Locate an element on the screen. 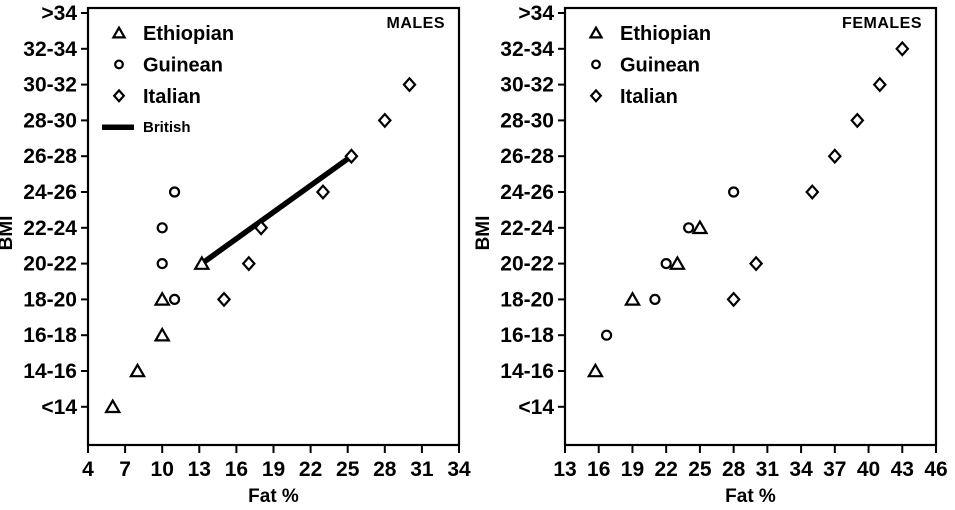  x-tick-label: 46 is located at coordinates (935, 469).